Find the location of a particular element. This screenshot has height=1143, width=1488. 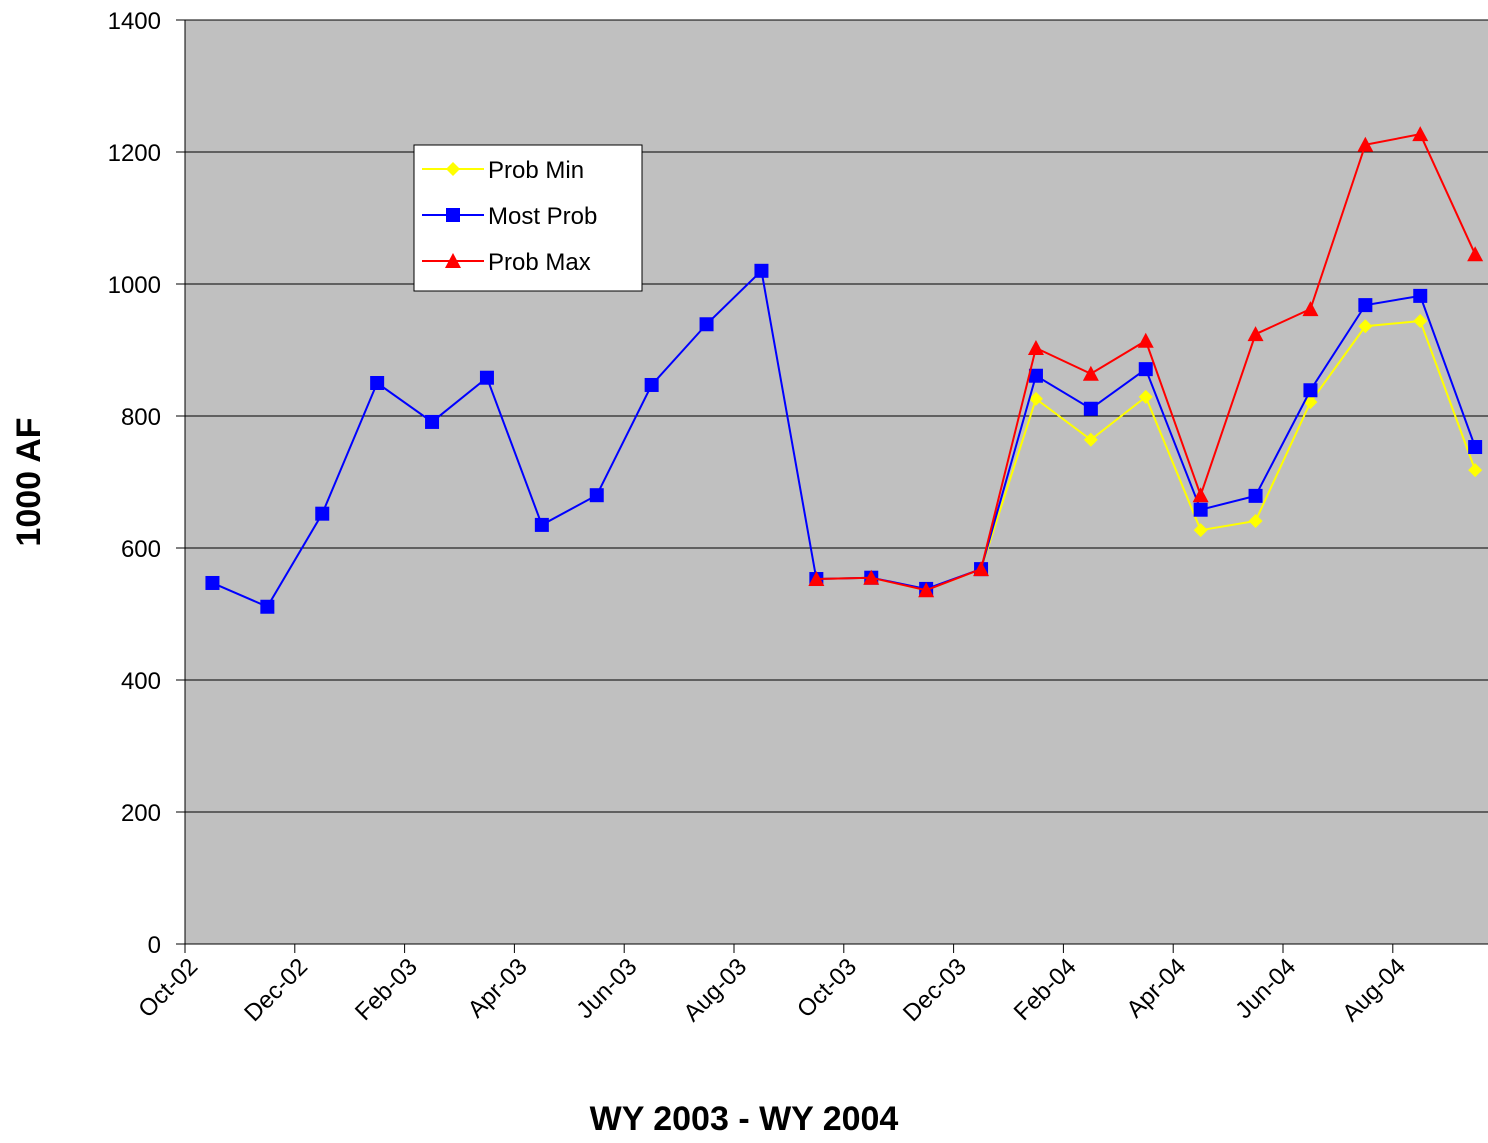

x-tick-label: Aug-03 is located at coordinates (715, 990).